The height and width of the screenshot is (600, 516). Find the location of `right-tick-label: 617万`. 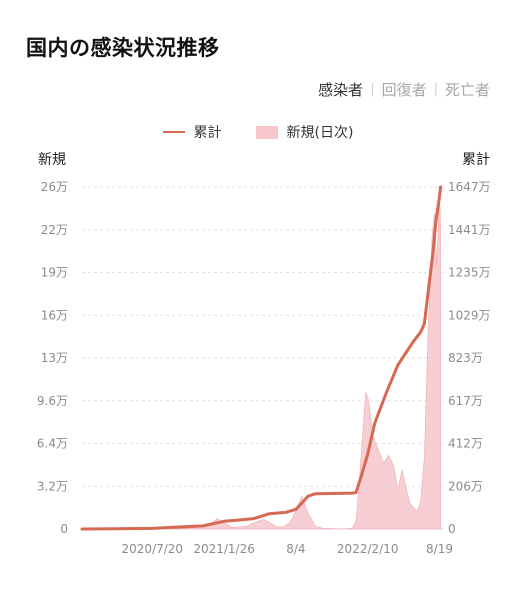

right-tick-label: 617万 is located at coordinates (465, 401).